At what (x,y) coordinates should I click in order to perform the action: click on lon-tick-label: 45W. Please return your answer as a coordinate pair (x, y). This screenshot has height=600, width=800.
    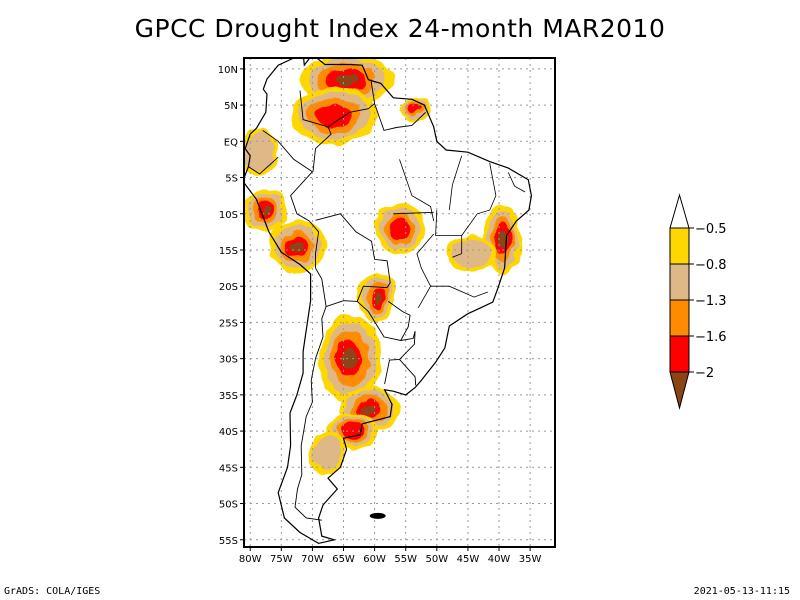
    Looking at the image, I should click on (468, 559).